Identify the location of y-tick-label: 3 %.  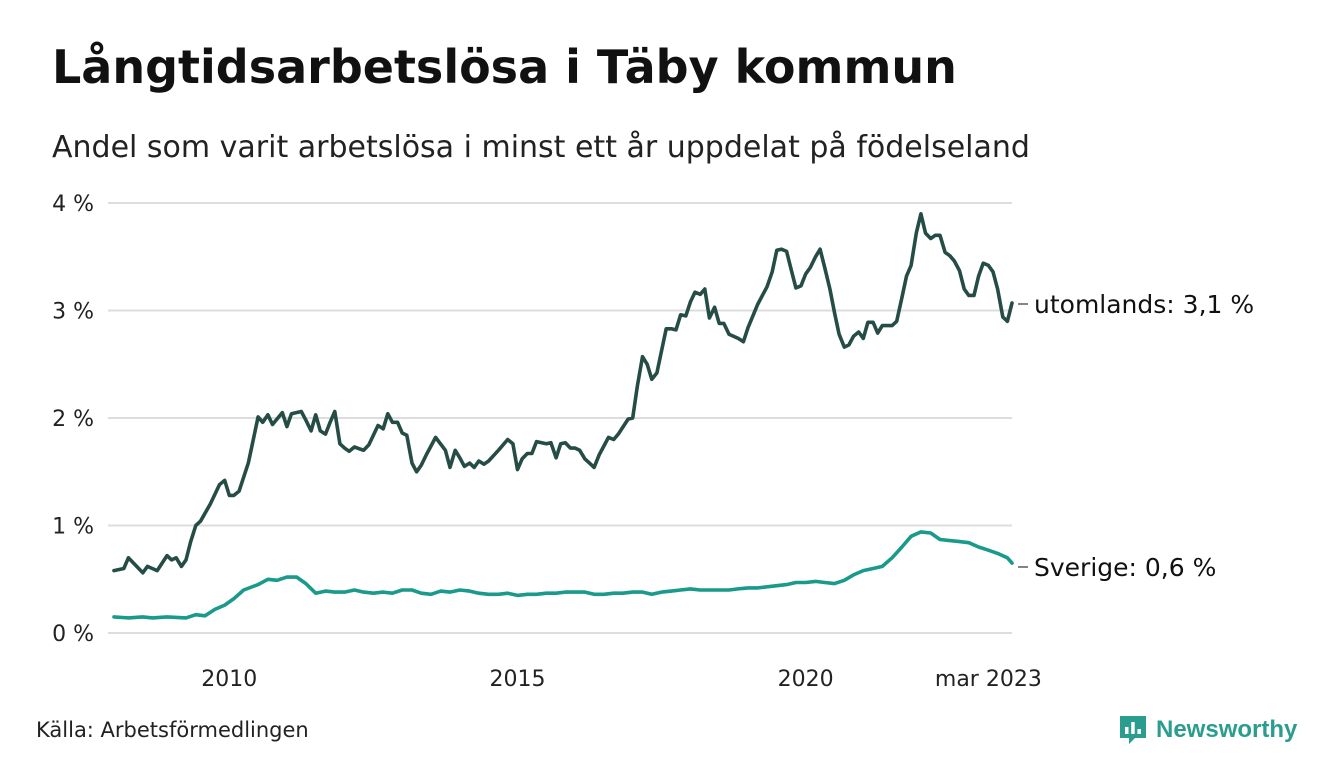
(73, 312).